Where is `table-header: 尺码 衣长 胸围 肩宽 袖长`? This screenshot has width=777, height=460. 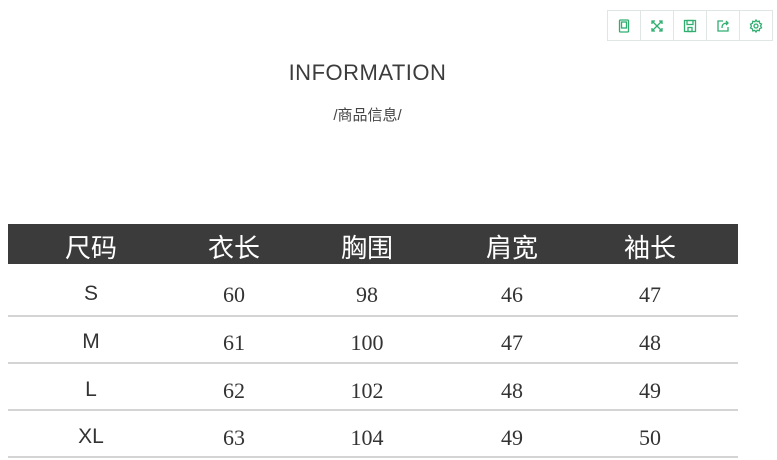 table-header: 尺码 衣长 胸围 肩宽 袖长 is located at coordinates (373, 244).